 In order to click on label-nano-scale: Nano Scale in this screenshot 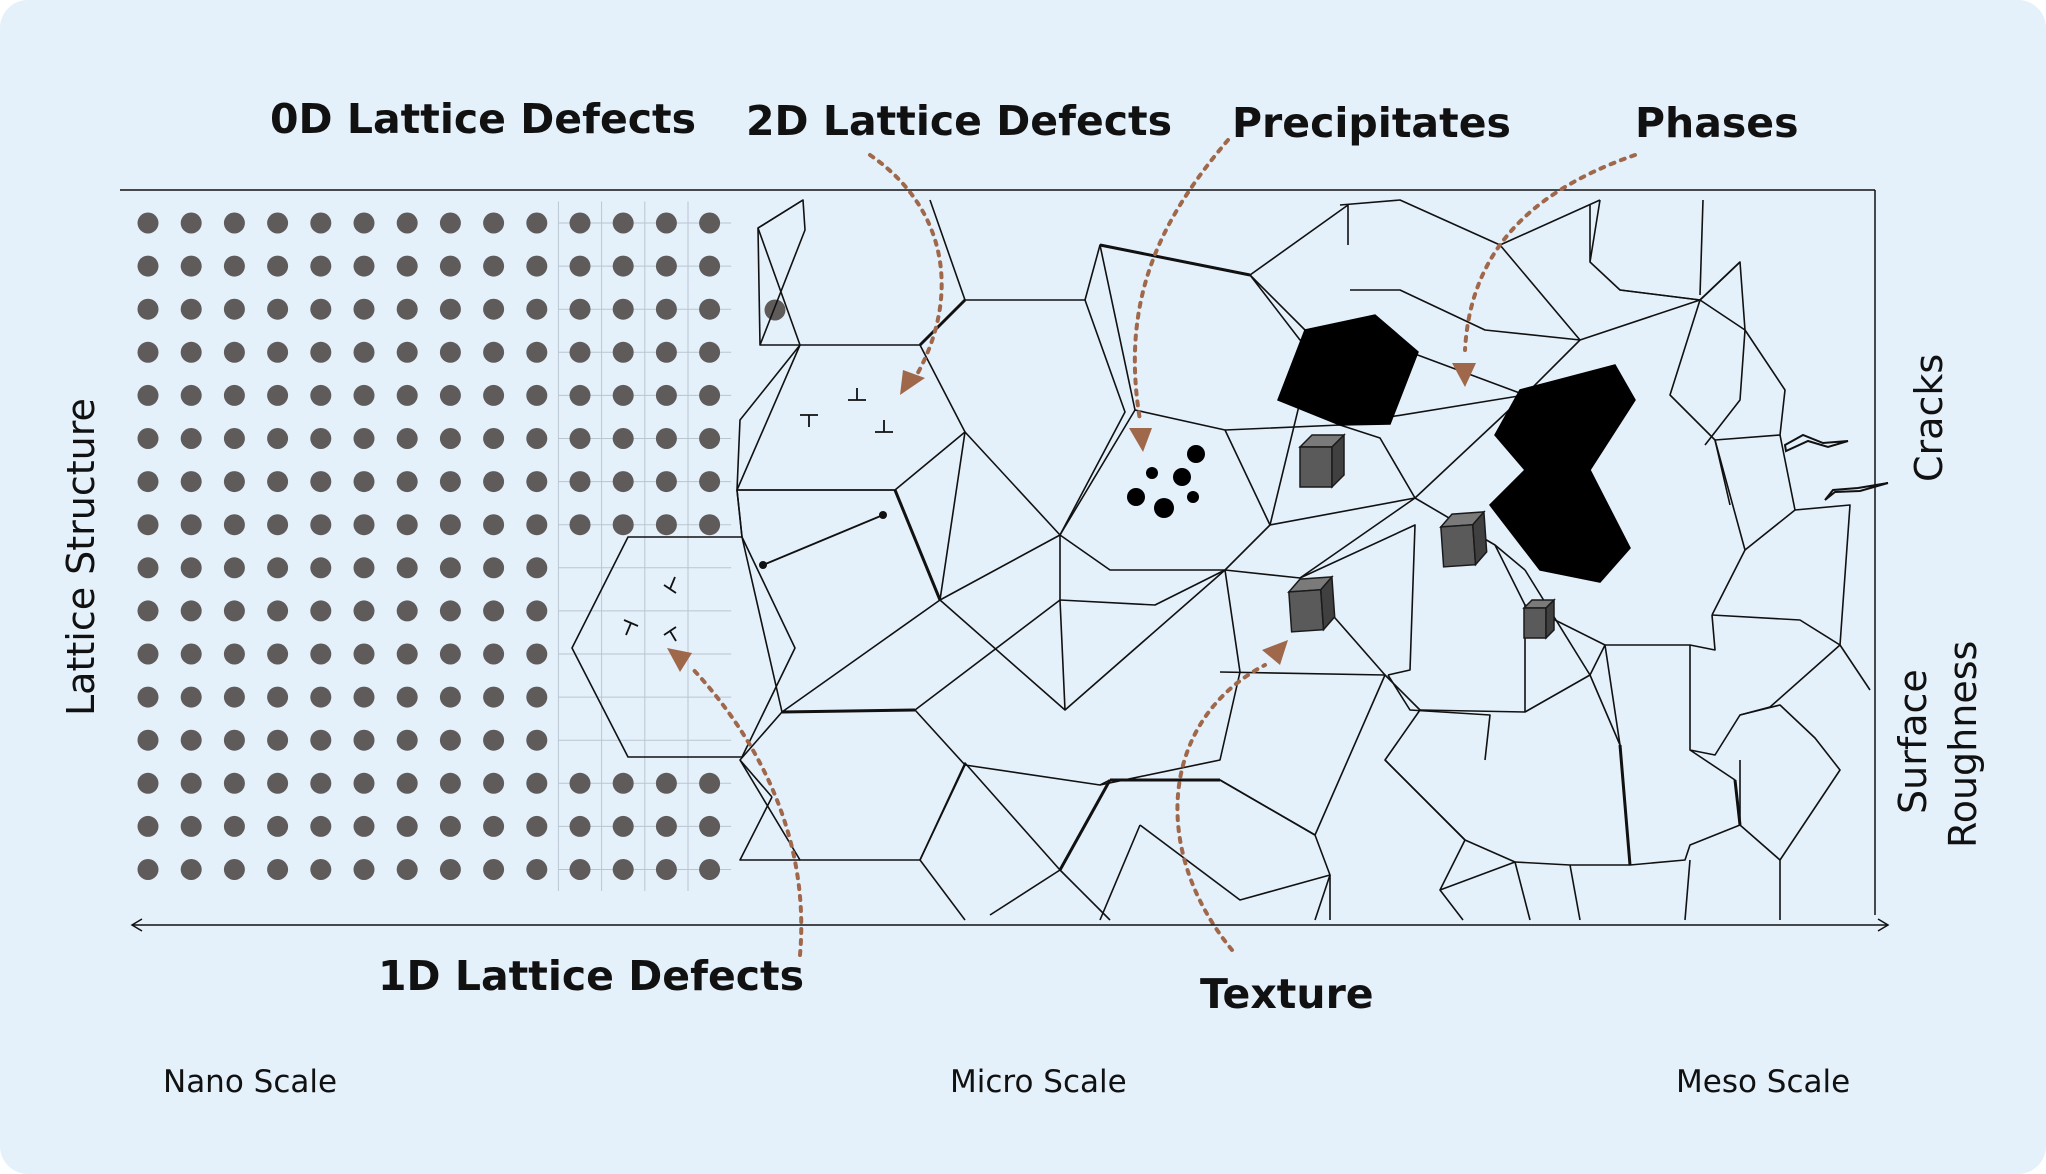, I will do `click(250, 1082)`.